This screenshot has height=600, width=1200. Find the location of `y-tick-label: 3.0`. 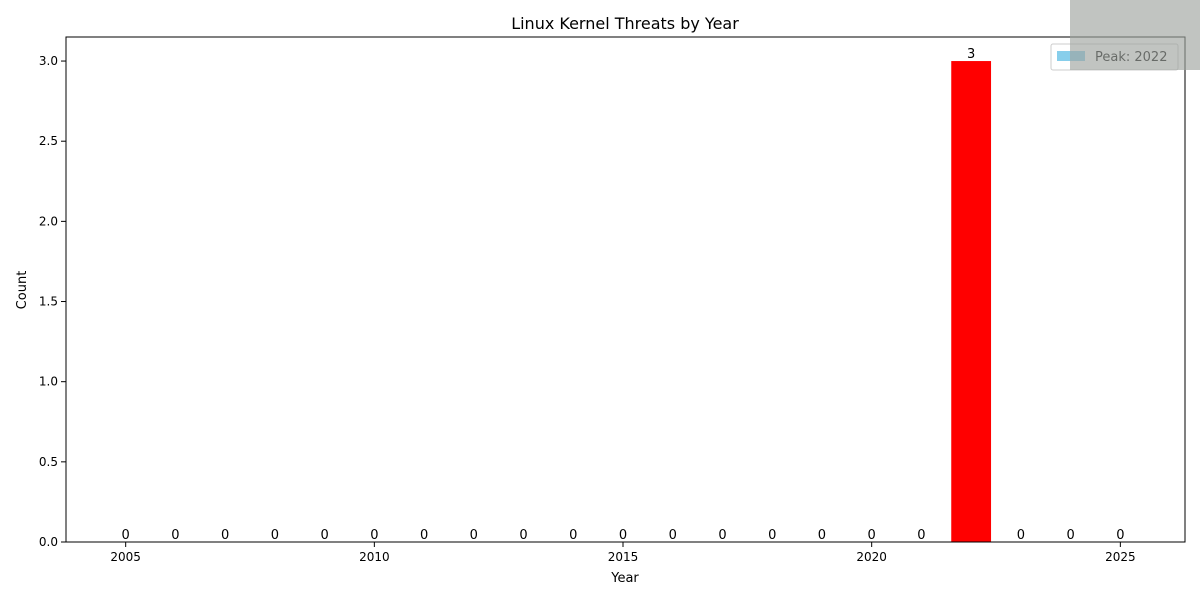

y-tick-label: 3.0 is located at coordinates (48, 61).